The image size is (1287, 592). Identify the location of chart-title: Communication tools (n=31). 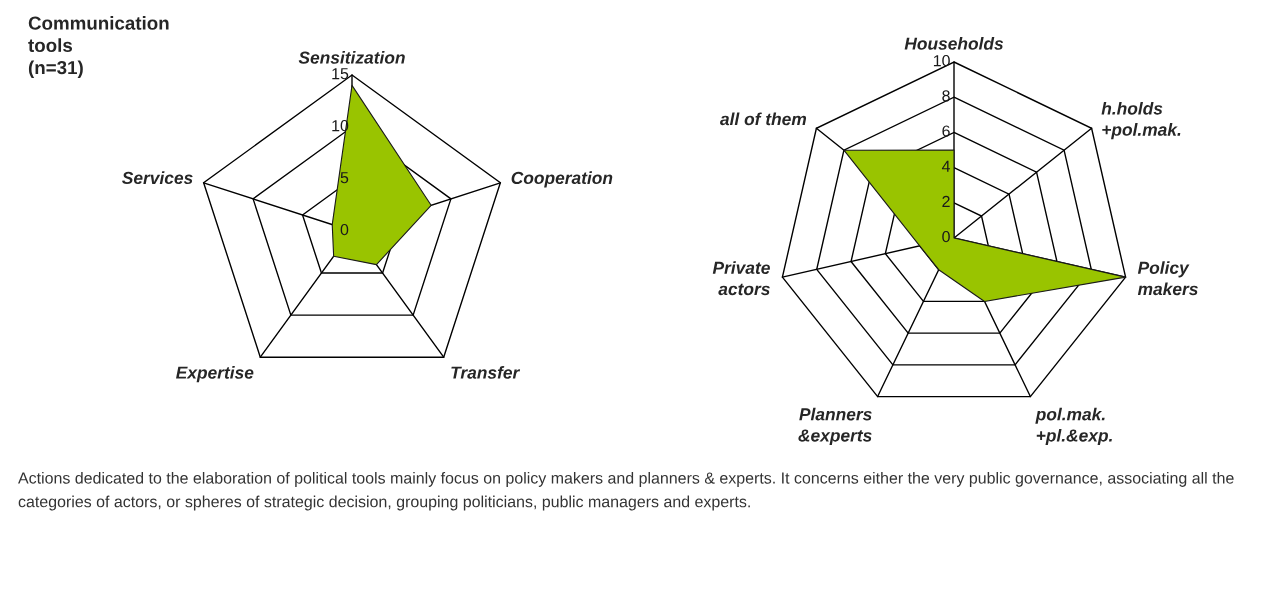
(98, 47).